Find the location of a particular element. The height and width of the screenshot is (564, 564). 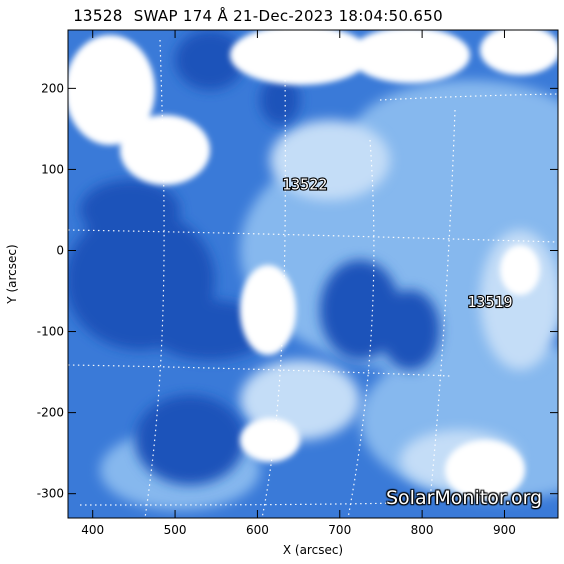

x-tick-label: 700 is located at coordinates (339, 530).